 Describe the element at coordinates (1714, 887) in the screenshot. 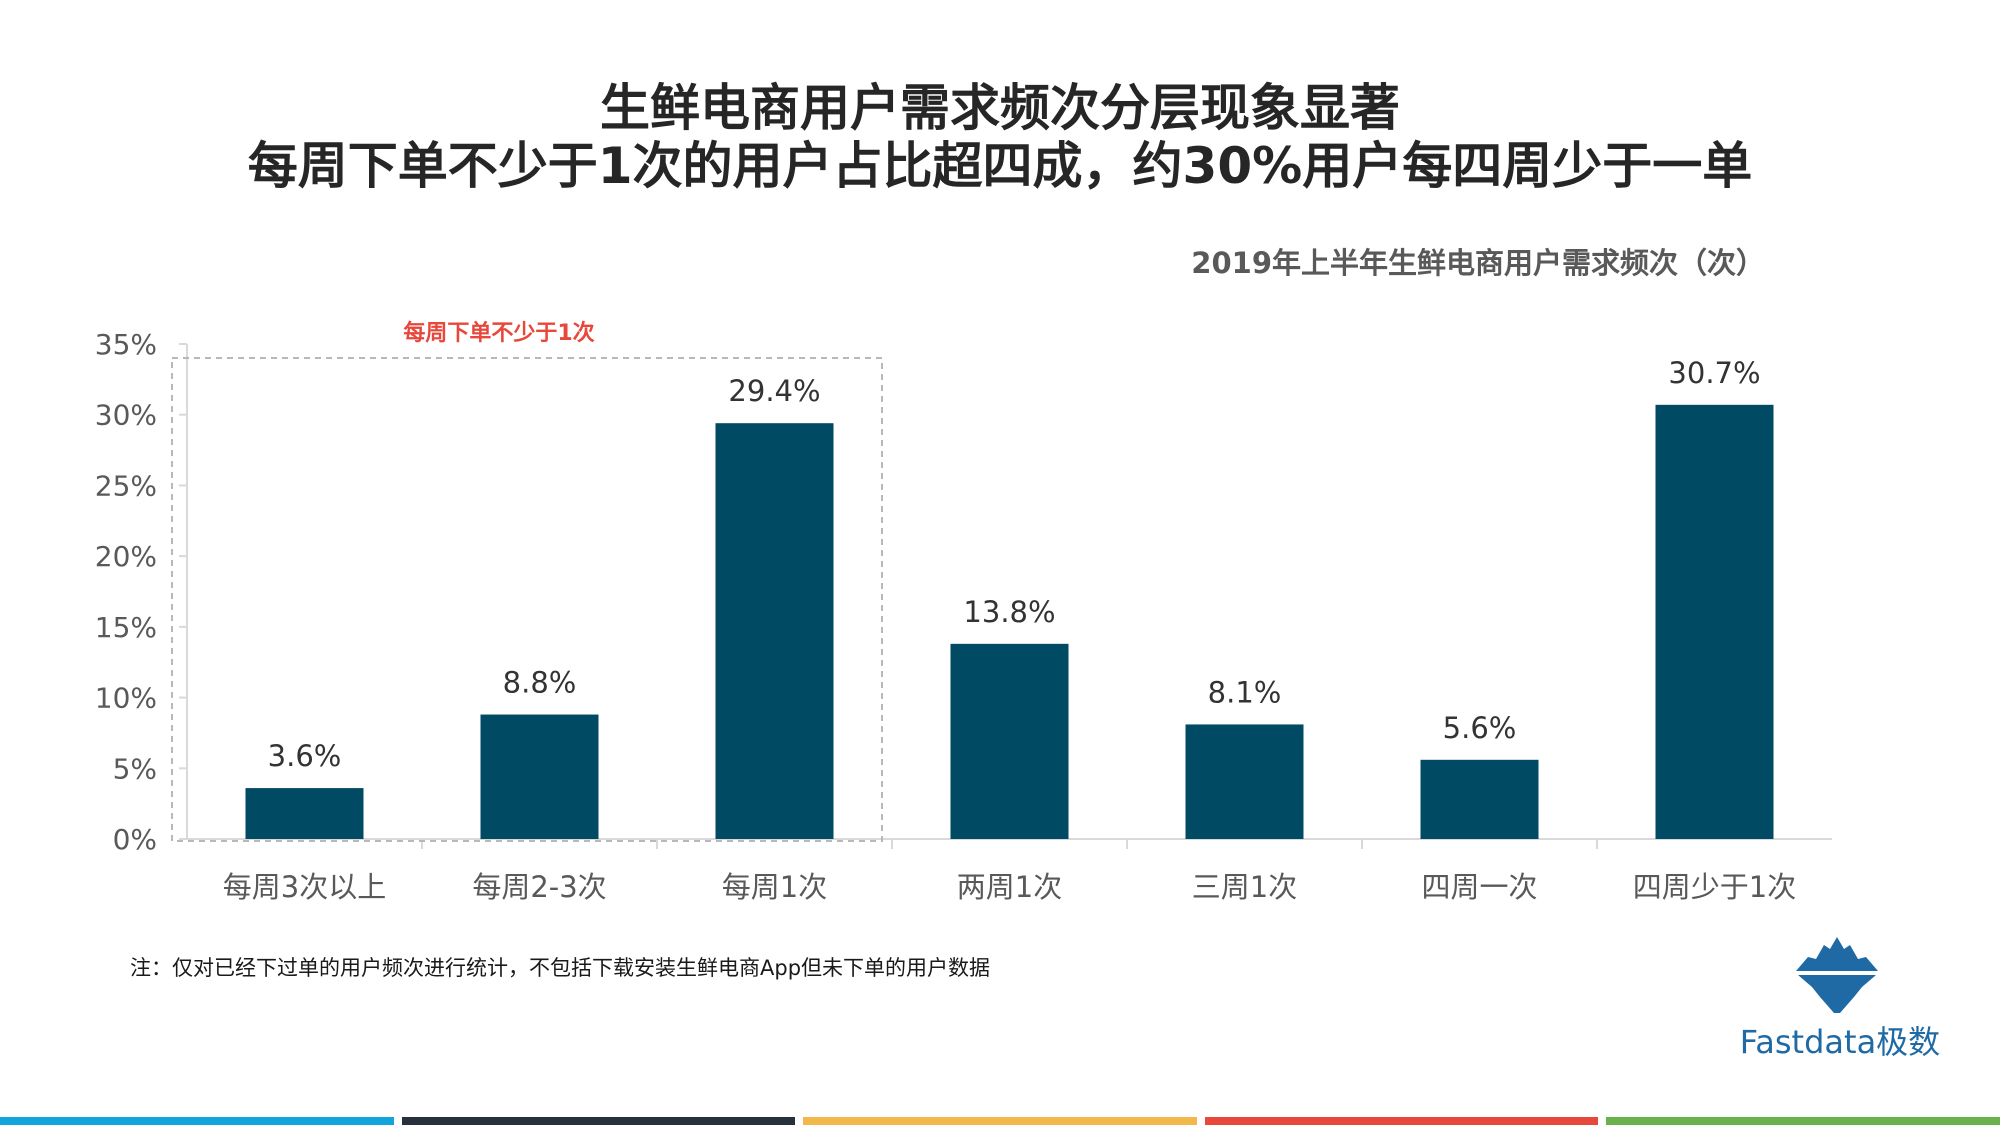

I see `x-tick-label: 四周少于1次` at that location.